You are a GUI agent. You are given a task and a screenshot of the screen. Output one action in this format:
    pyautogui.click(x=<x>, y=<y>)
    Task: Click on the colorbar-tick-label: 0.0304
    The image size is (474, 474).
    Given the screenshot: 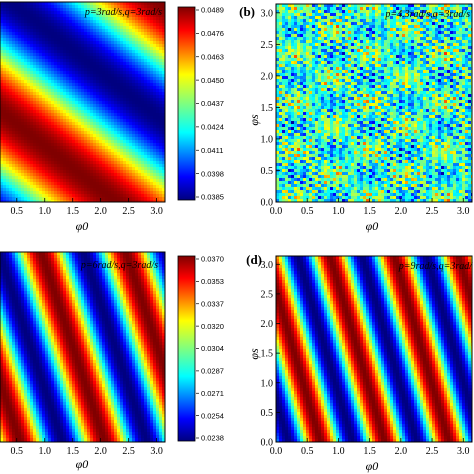 What is the action you would take?
    pyautogui.click(x=212, y=348)
    